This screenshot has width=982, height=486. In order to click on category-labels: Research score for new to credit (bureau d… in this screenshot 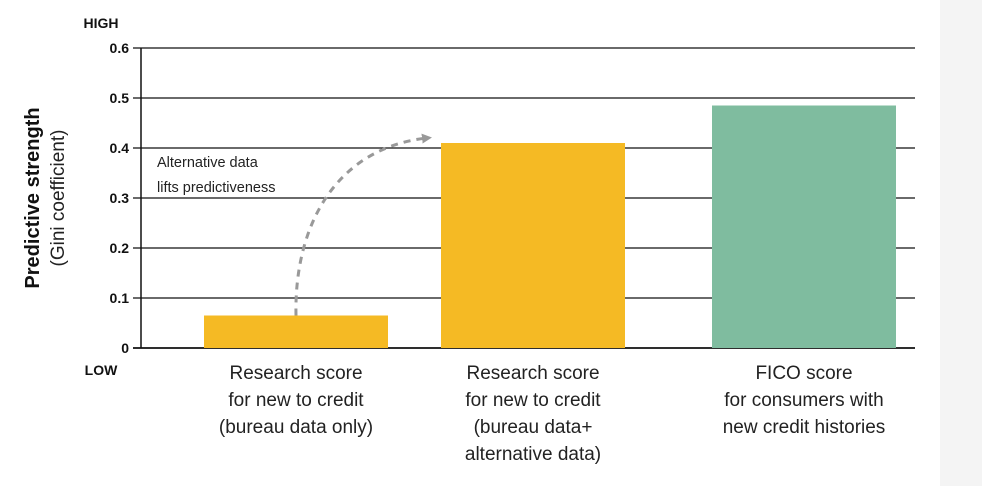, I will do `click(552, 414)`.